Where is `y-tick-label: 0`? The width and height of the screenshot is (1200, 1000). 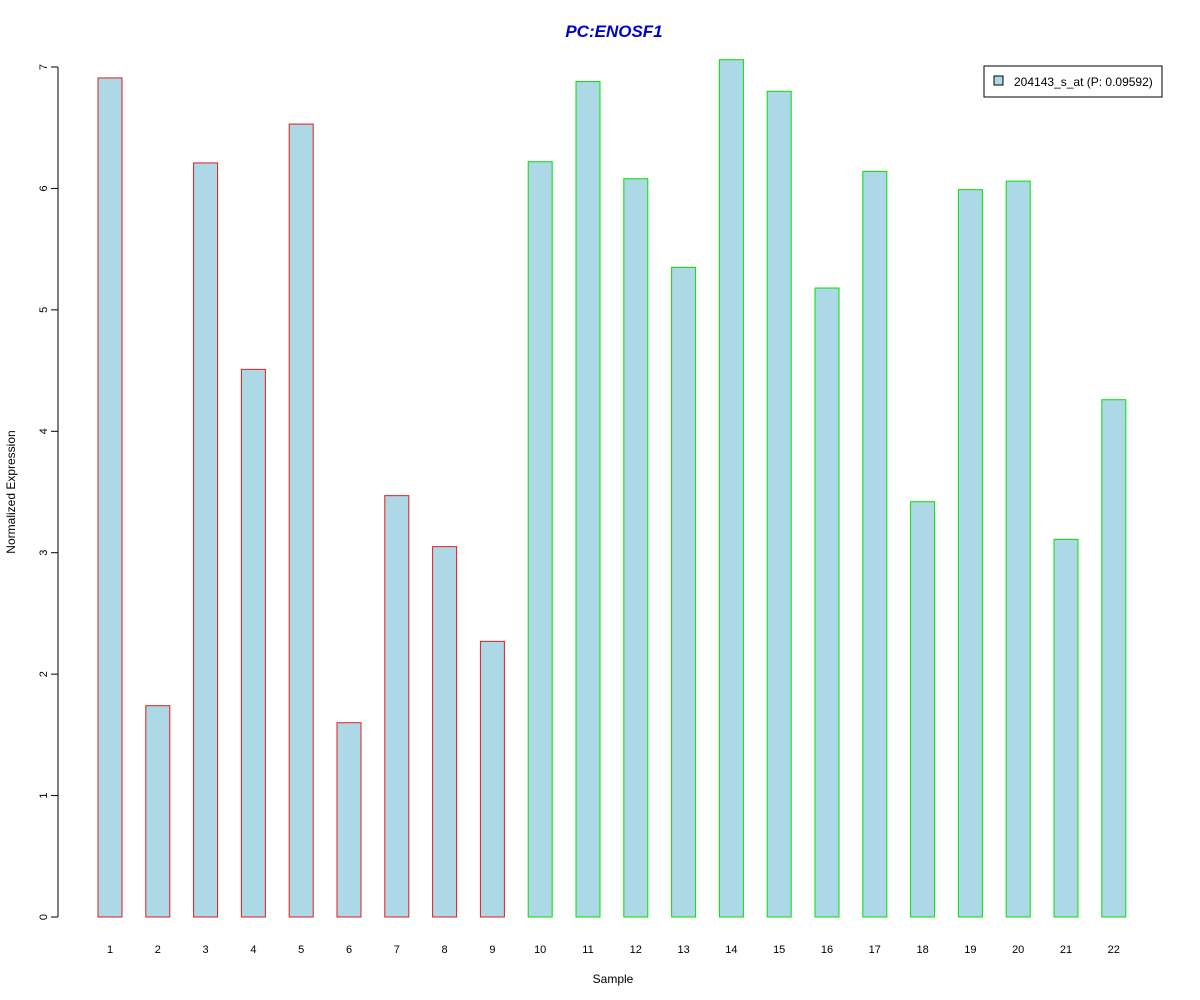 y-tick-label: 0 is located at coordinates (44, 917).